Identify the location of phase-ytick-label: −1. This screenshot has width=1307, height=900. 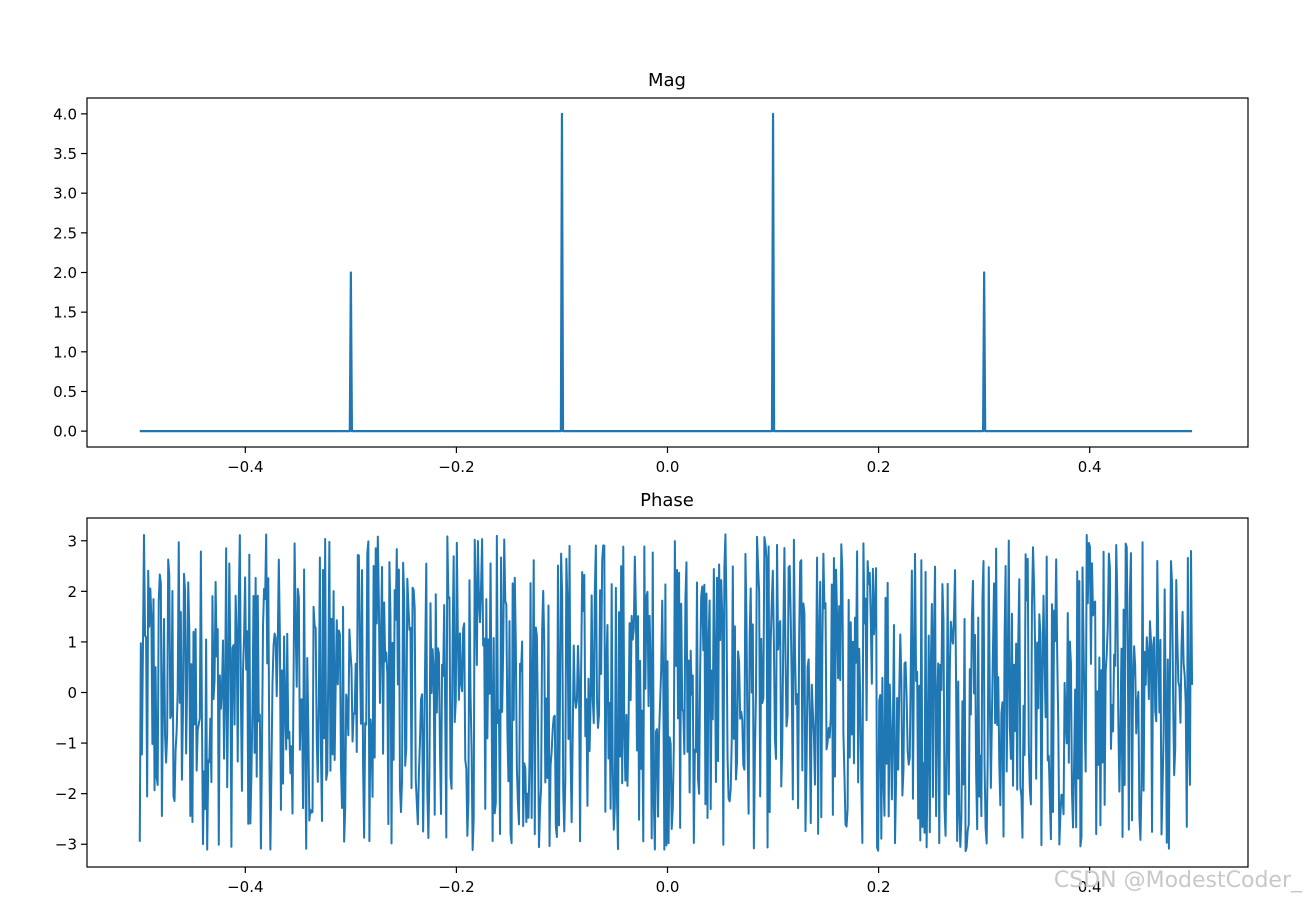
(66, 744).